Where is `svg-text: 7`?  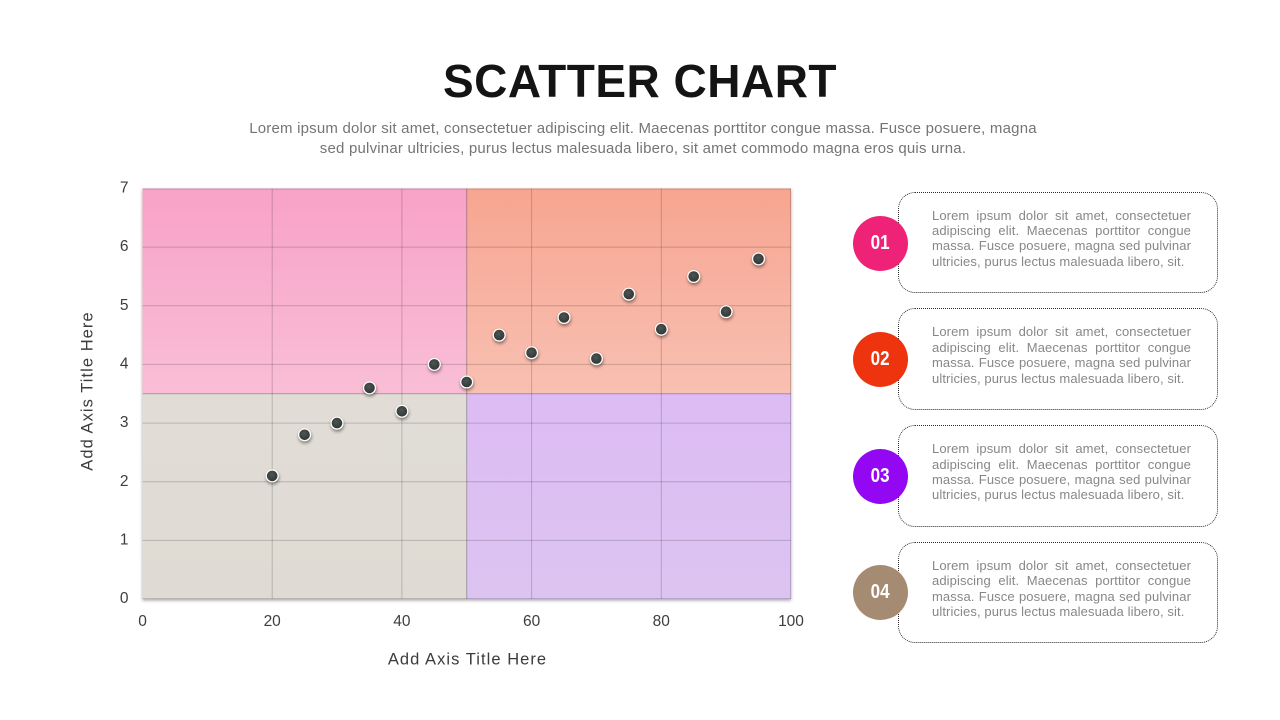 svg-text: 7 is located at coordinates (124, 188).